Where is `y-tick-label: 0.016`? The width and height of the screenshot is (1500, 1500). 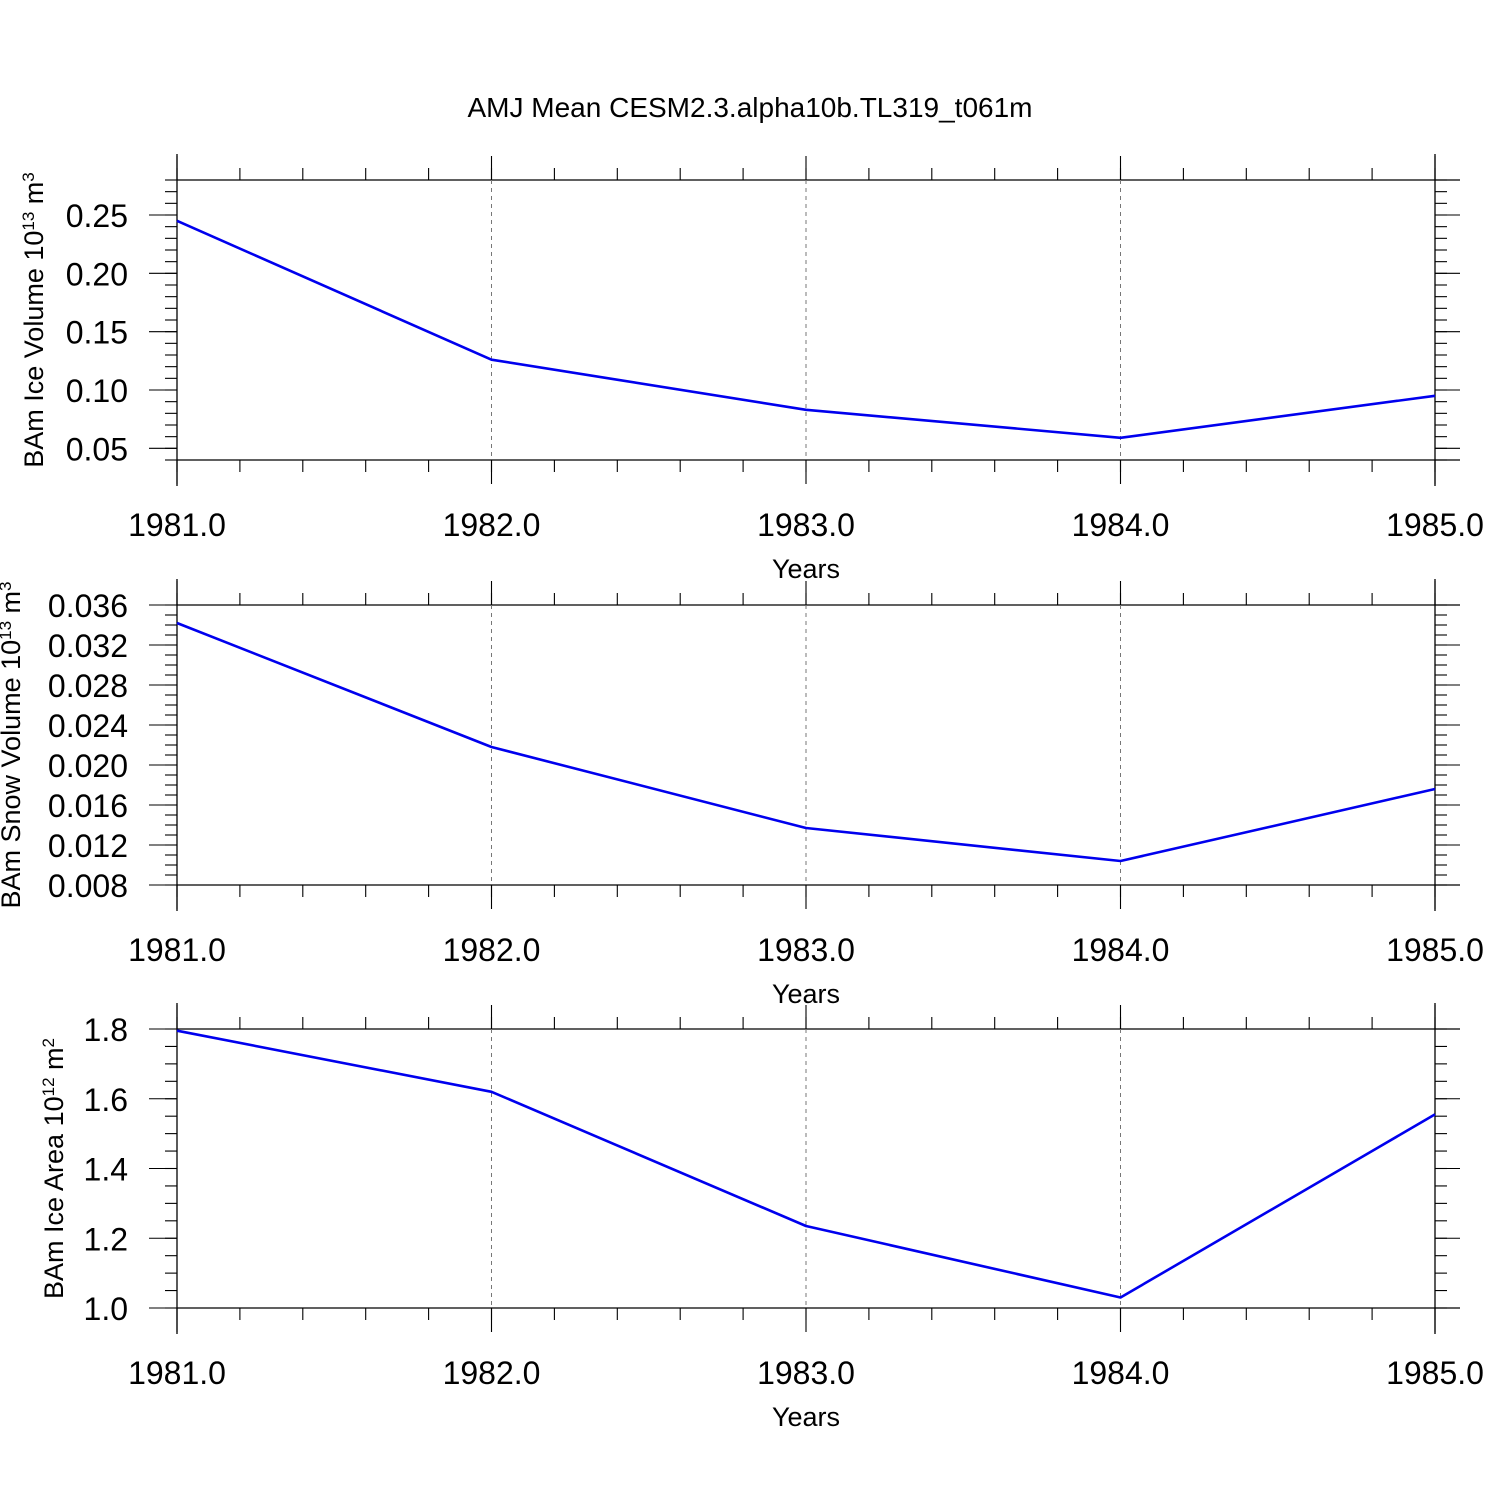 y-tick-label: 0.016 is located at coordinates (88, 806).